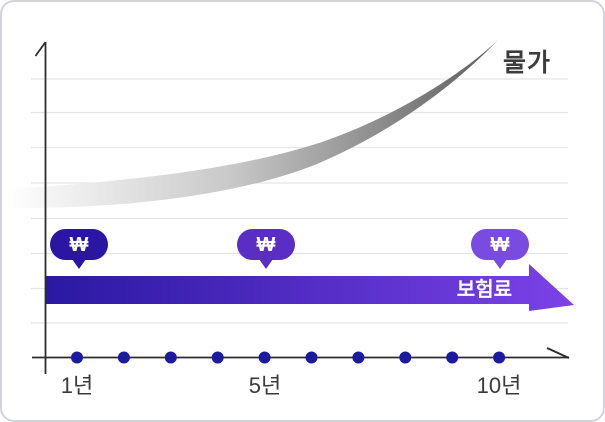  I want to click on money-bubble-year10: ₩, so click(500, 244).